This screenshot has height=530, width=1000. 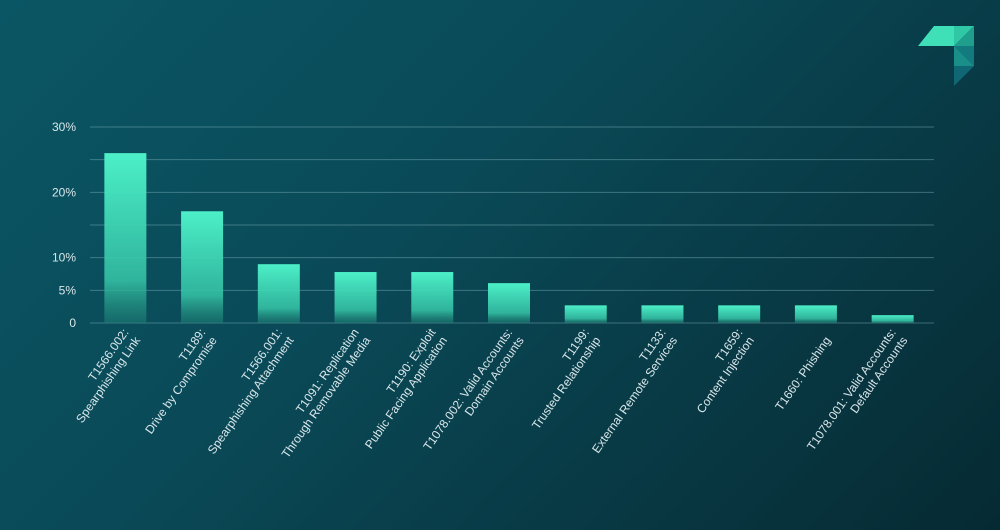 What do you see at coordinates (725, 371) in the screenshot?
I see `x-tick-label: T1659:Content Injection` at bounding box center [725, 371].